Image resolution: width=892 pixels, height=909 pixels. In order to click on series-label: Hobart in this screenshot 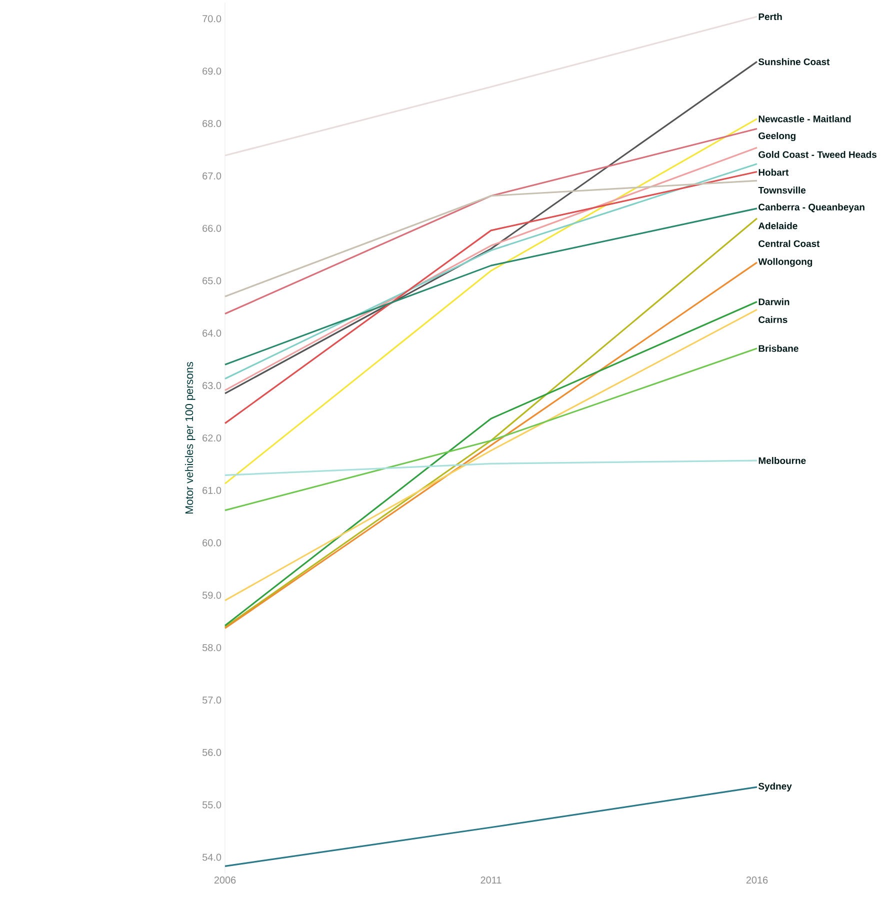, I will do `click(773, 172)`.